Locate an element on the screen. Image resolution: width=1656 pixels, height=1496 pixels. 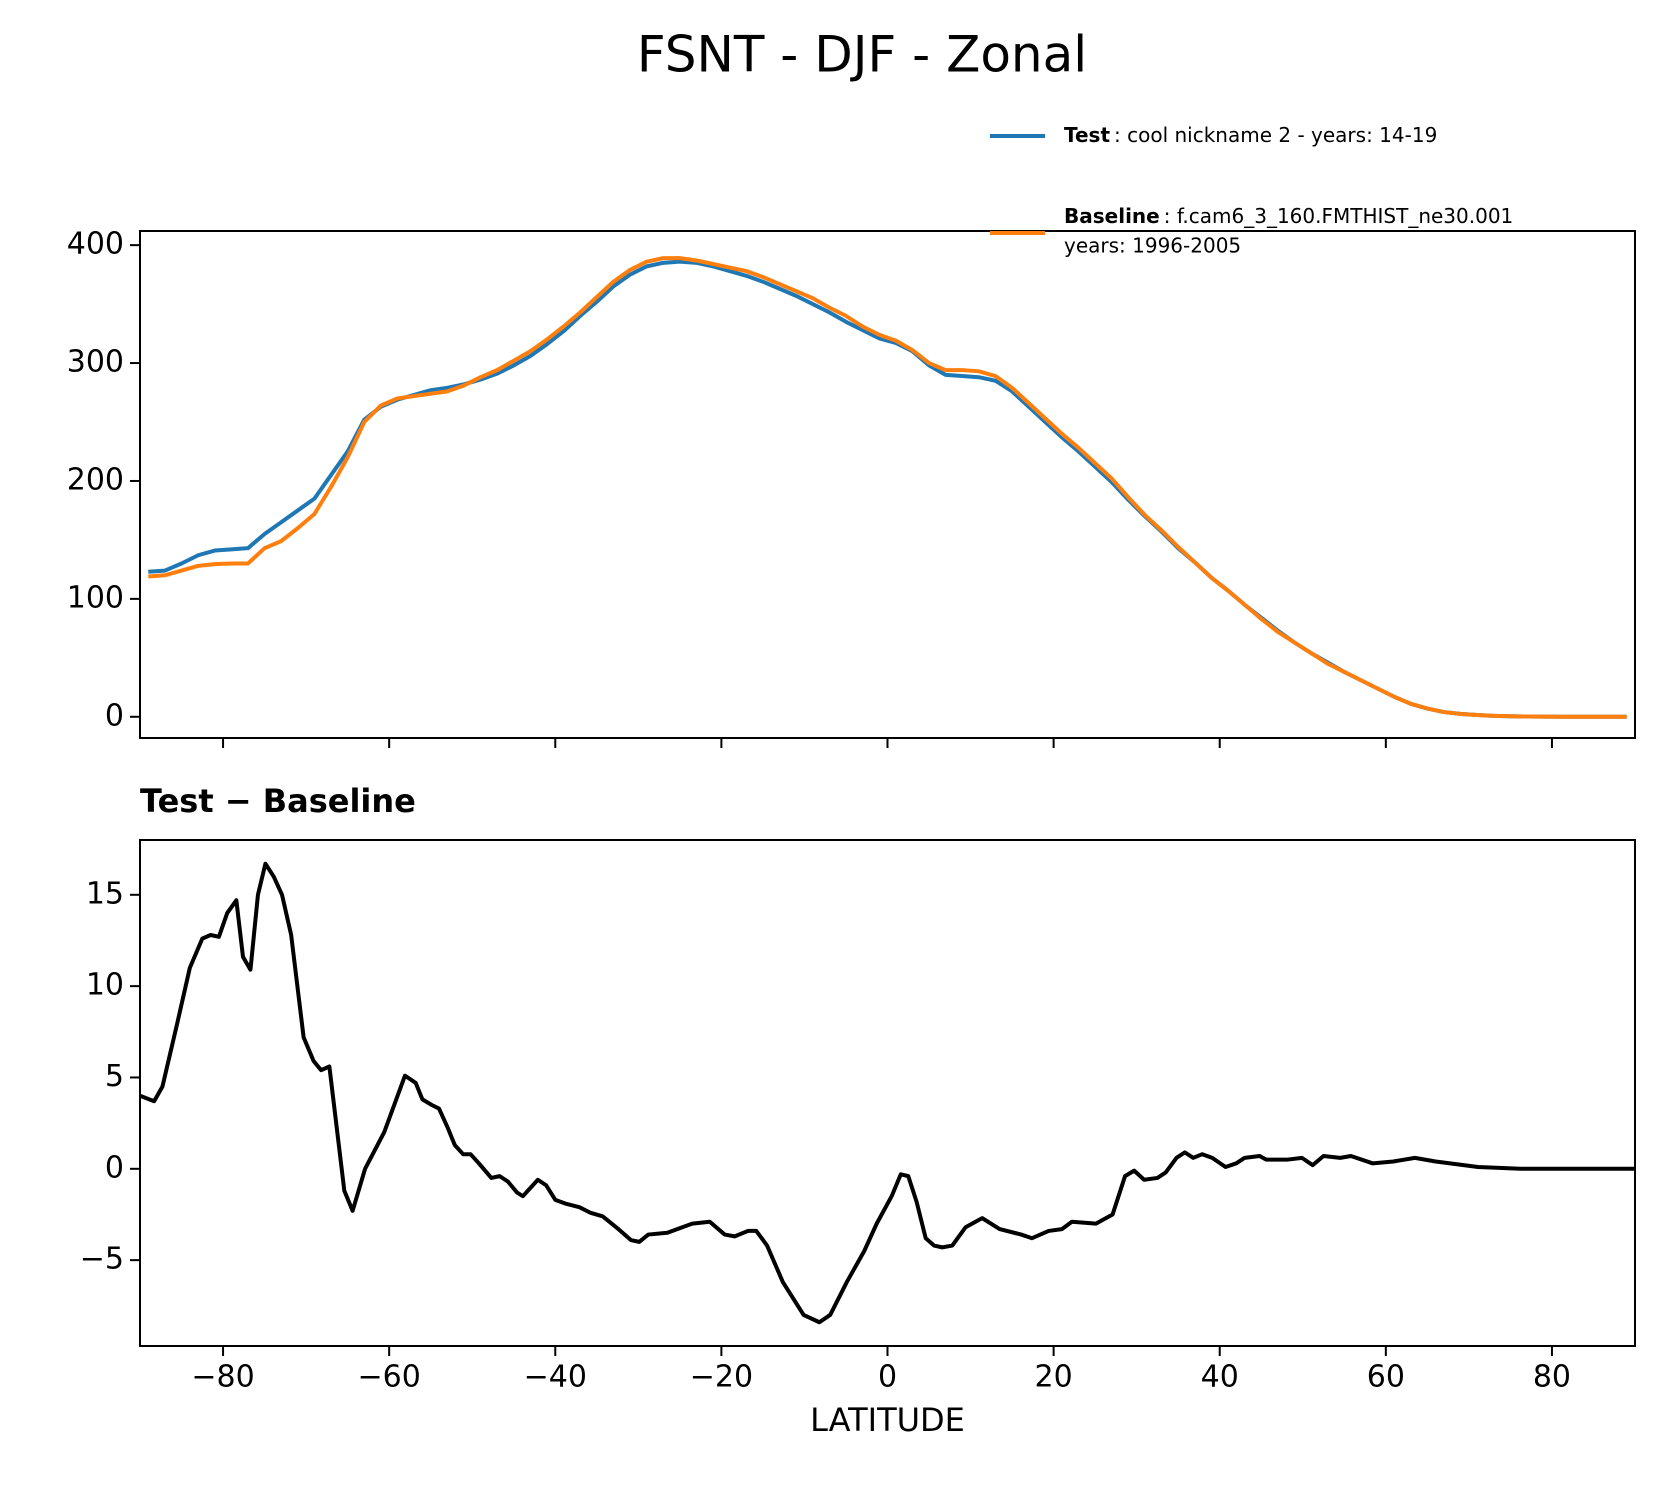
x-tick-label: 20 is located at coordinates (1054, 1377).